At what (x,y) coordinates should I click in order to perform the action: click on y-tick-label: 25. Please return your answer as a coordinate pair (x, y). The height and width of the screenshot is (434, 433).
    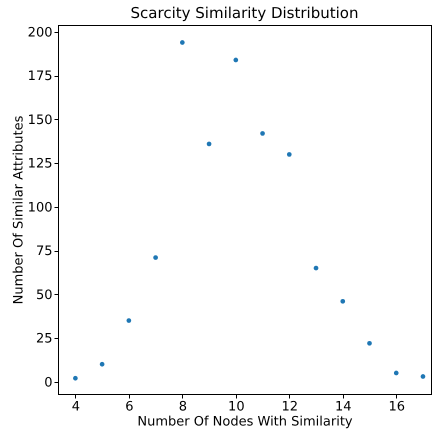
    Looking at the image, I should click on (44, 339).